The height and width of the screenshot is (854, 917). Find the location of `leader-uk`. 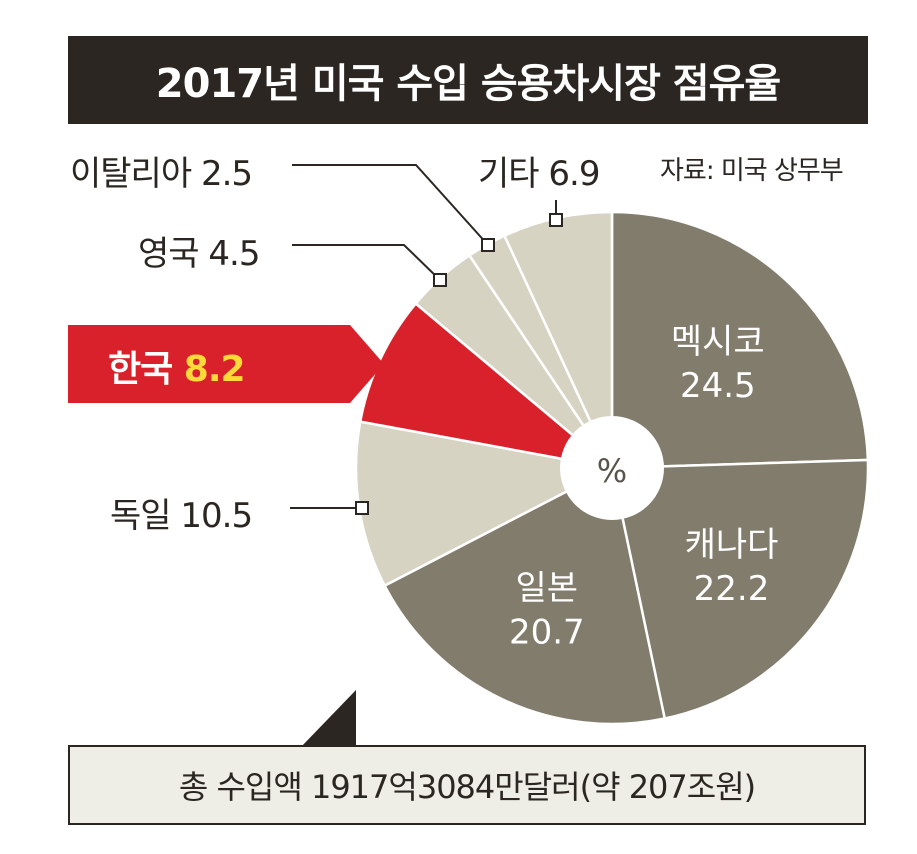

leader-uk is located at coordinates (366, 262).